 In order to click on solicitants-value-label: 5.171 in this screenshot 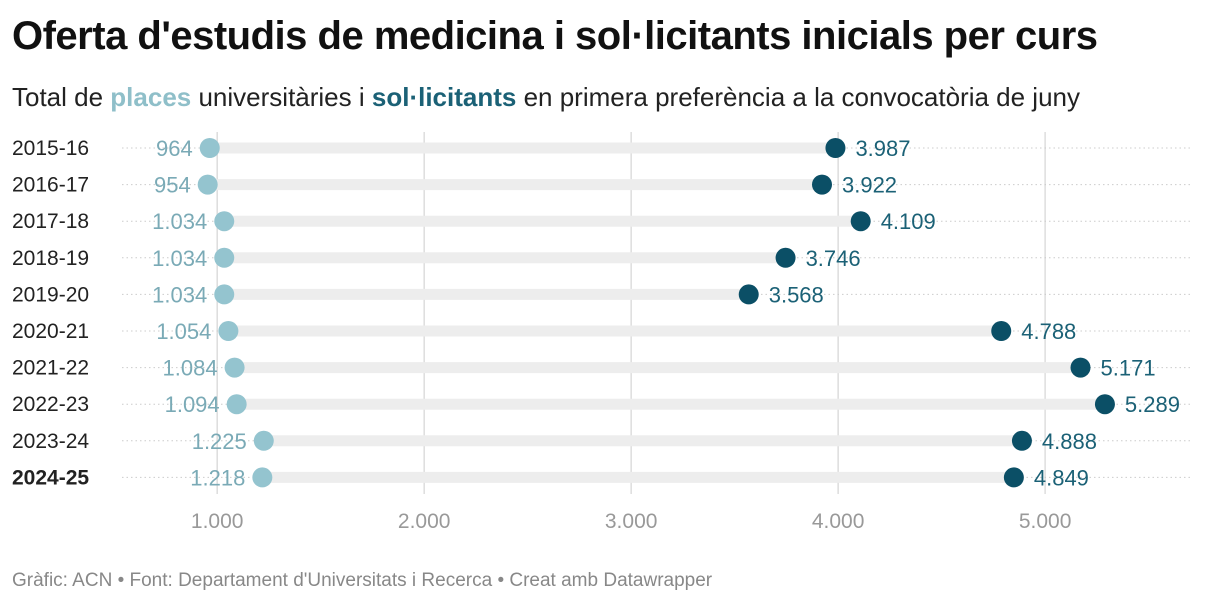, I will do `click(1128, 368)`.